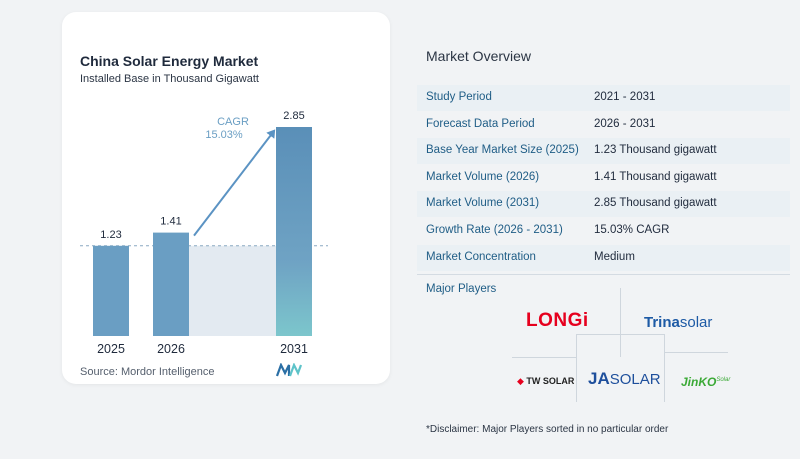 The image size is (800, 459). What do you see at coordinates (111, 349) in the screenshot?
I see `x-tick-label: 2025` at bounding box center [111, 349].